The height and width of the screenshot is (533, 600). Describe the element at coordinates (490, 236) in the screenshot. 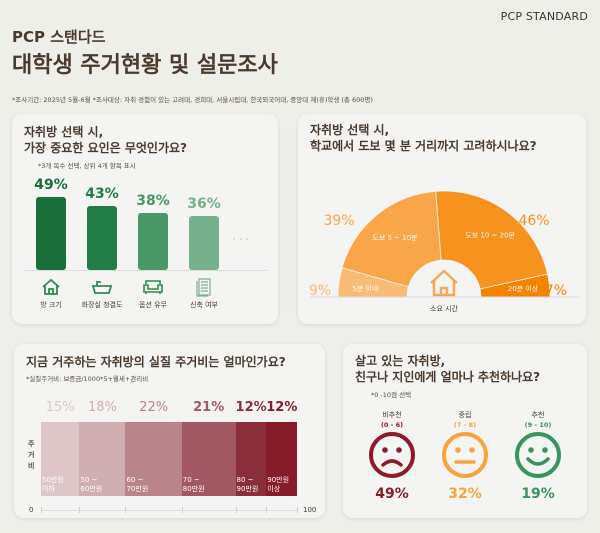

I see `segment-label: 도보 10 ~ 20분` at that location.